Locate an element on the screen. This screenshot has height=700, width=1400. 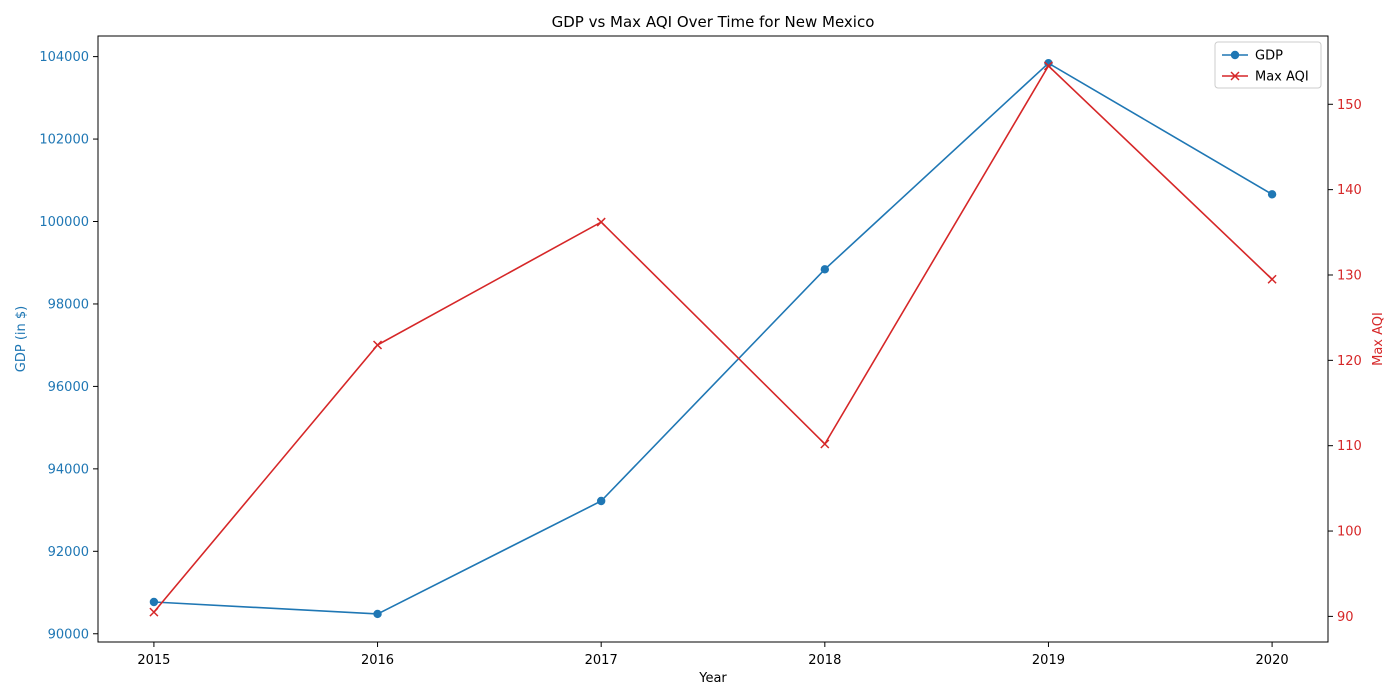
right-y-tick-label: 130 is located at coordinates (1349, 275).